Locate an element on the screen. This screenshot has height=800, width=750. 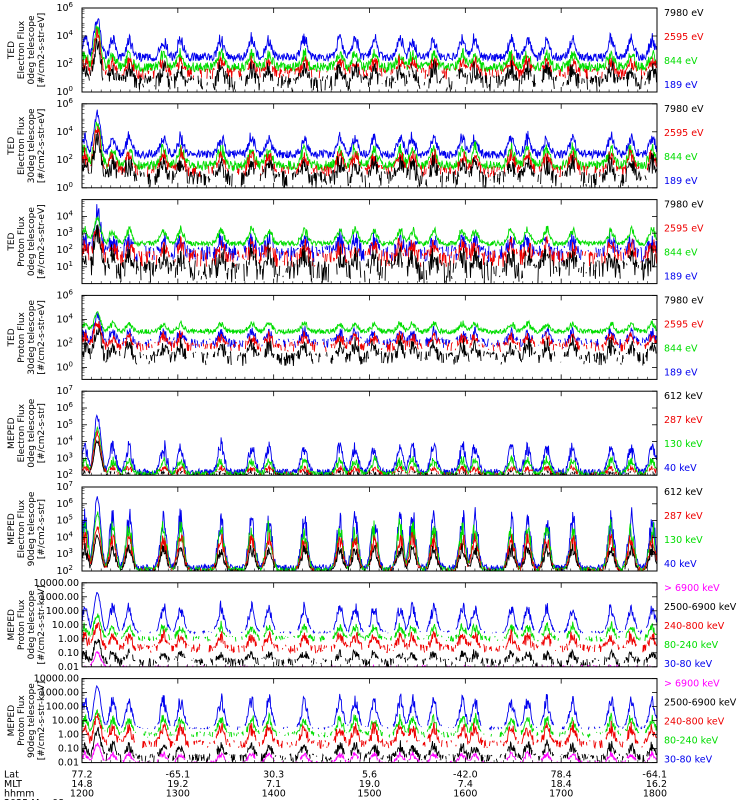
y-tick-exponent: 0 is located at coordinates (71, 185).